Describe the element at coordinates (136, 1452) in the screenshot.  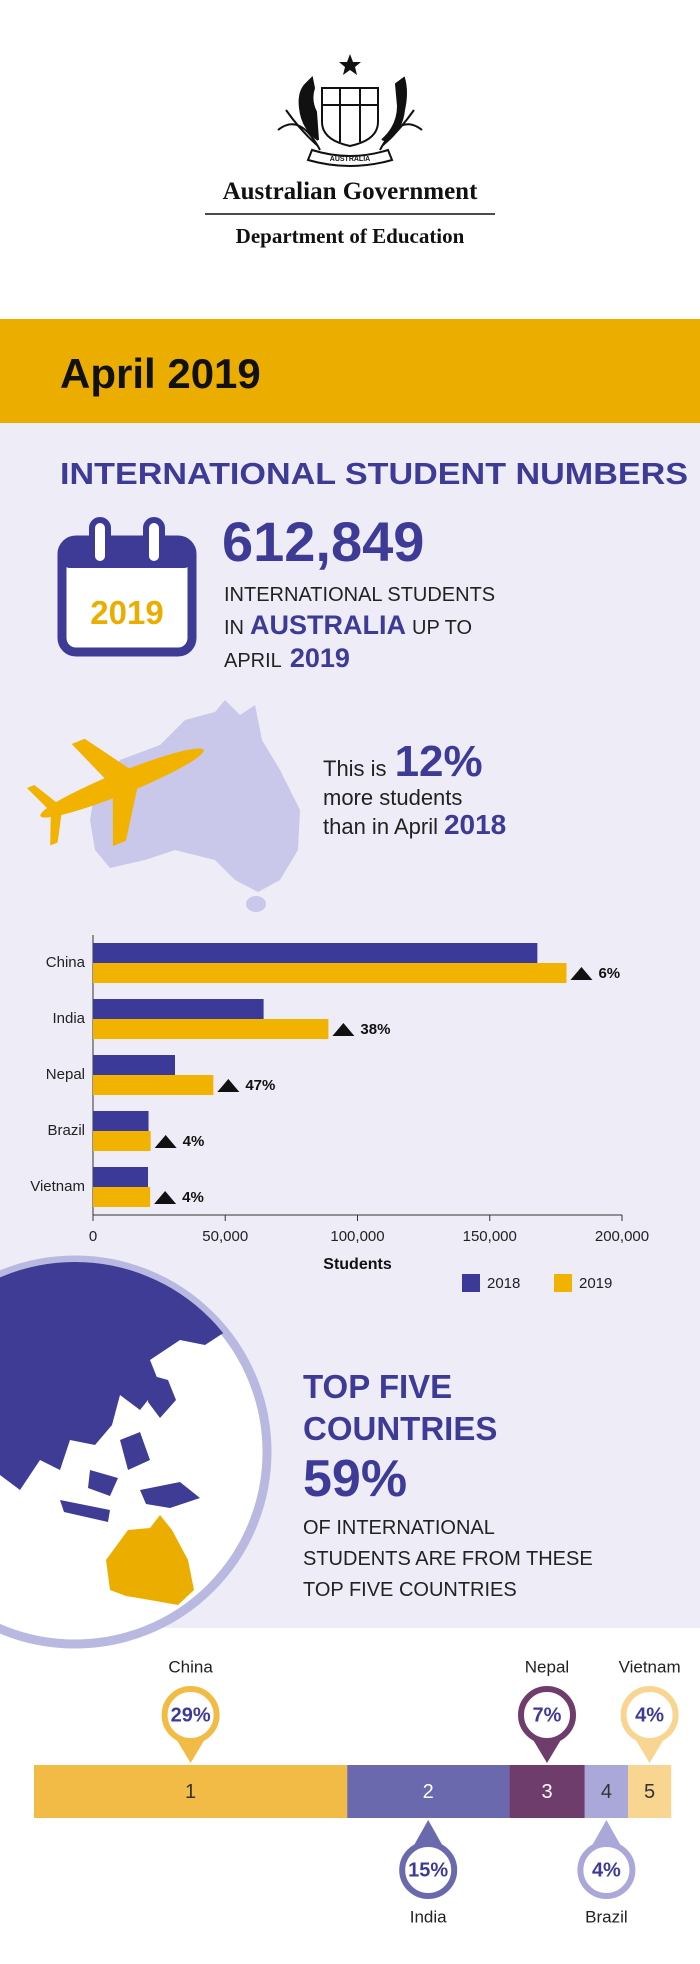
I see `globe` at that location.